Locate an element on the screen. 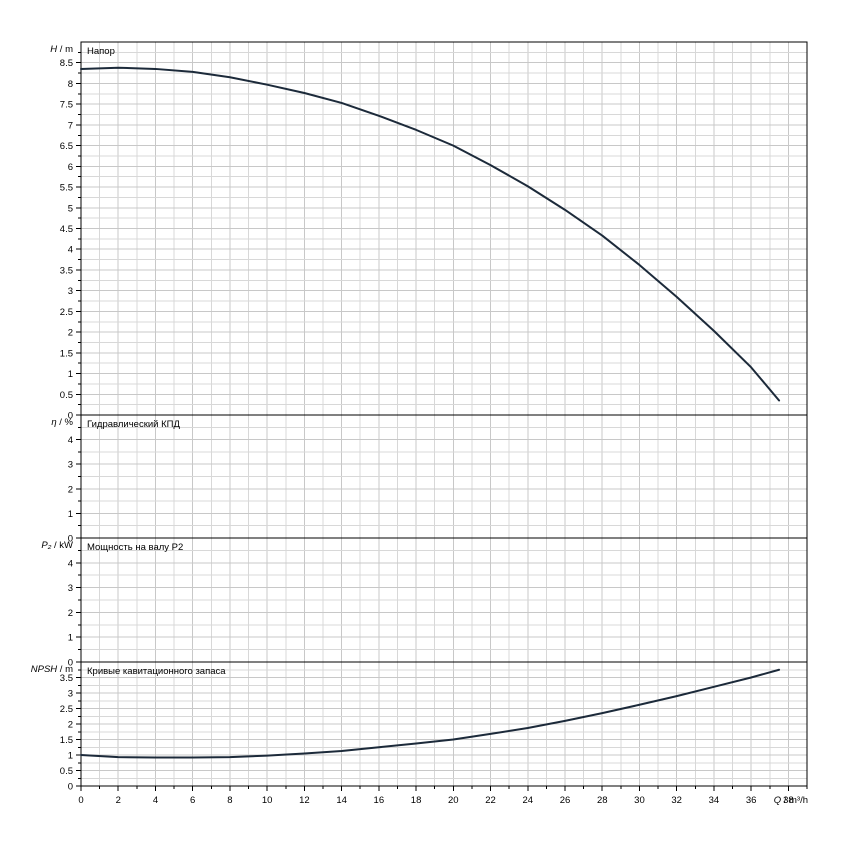 The image size is (850, 850). npsh-y-axis-symbol: NPSH is located at coordinates (45, 669).